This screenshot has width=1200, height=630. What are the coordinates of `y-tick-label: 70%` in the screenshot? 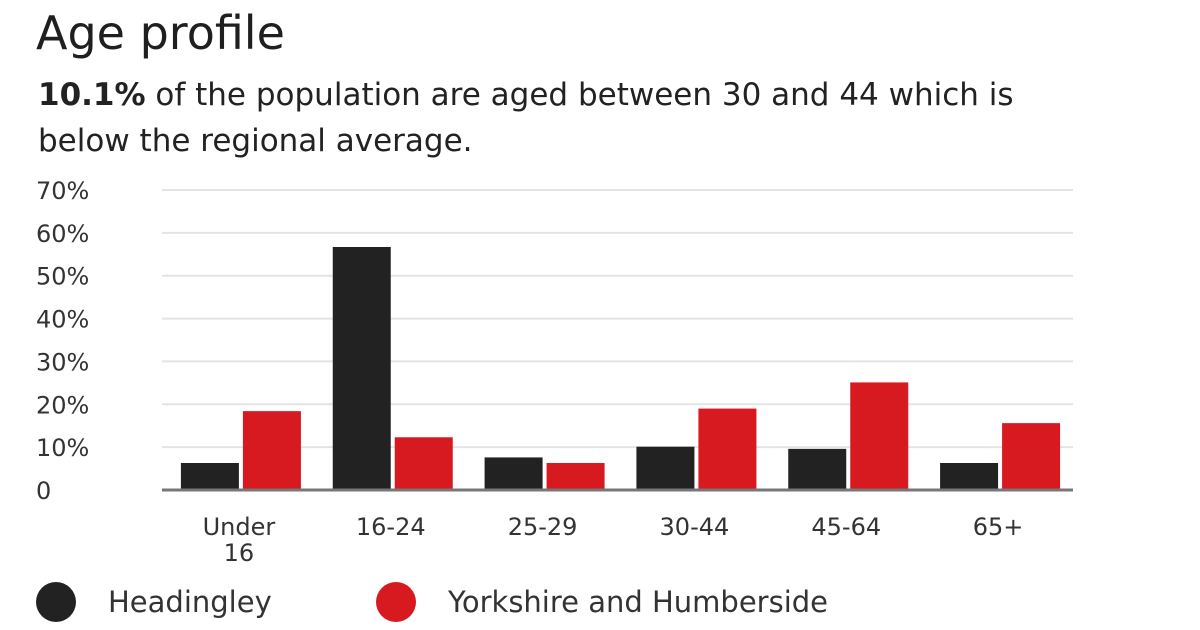 It's located at (62, 191).